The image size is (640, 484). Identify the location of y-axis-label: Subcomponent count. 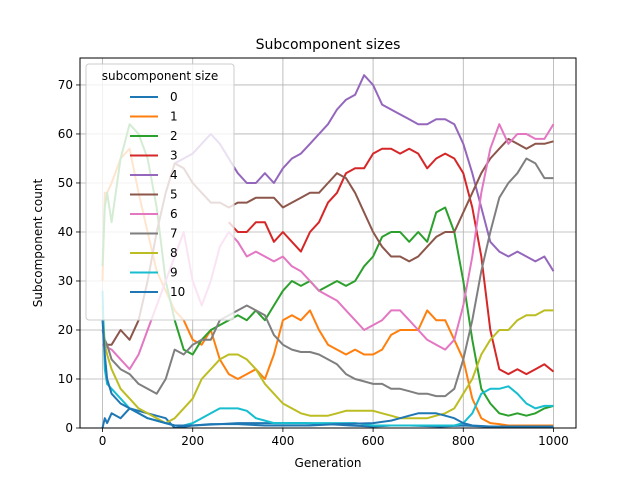
(38, 243).